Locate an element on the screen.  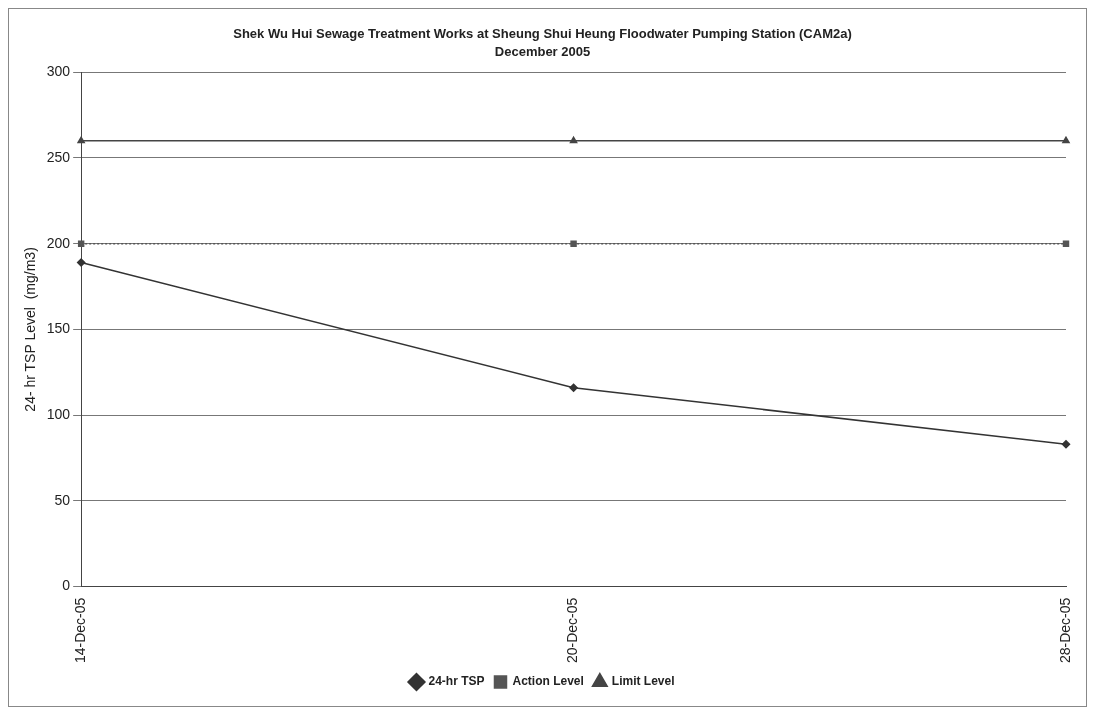
y-tick-label: 250 is located at coordinates (58, 156).